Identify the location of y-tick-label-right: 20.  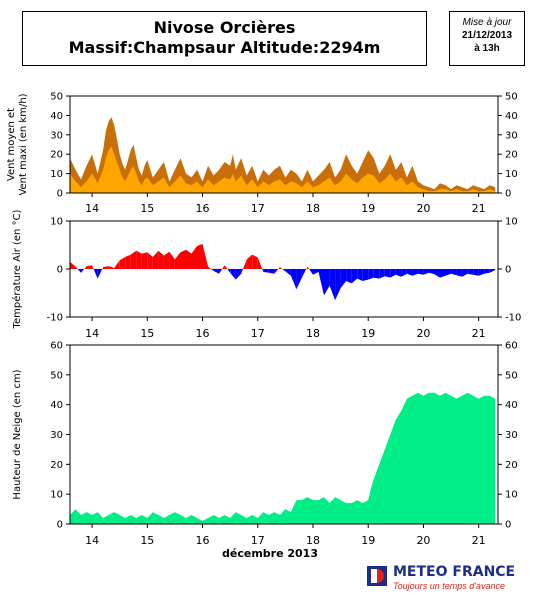
(511, 155).